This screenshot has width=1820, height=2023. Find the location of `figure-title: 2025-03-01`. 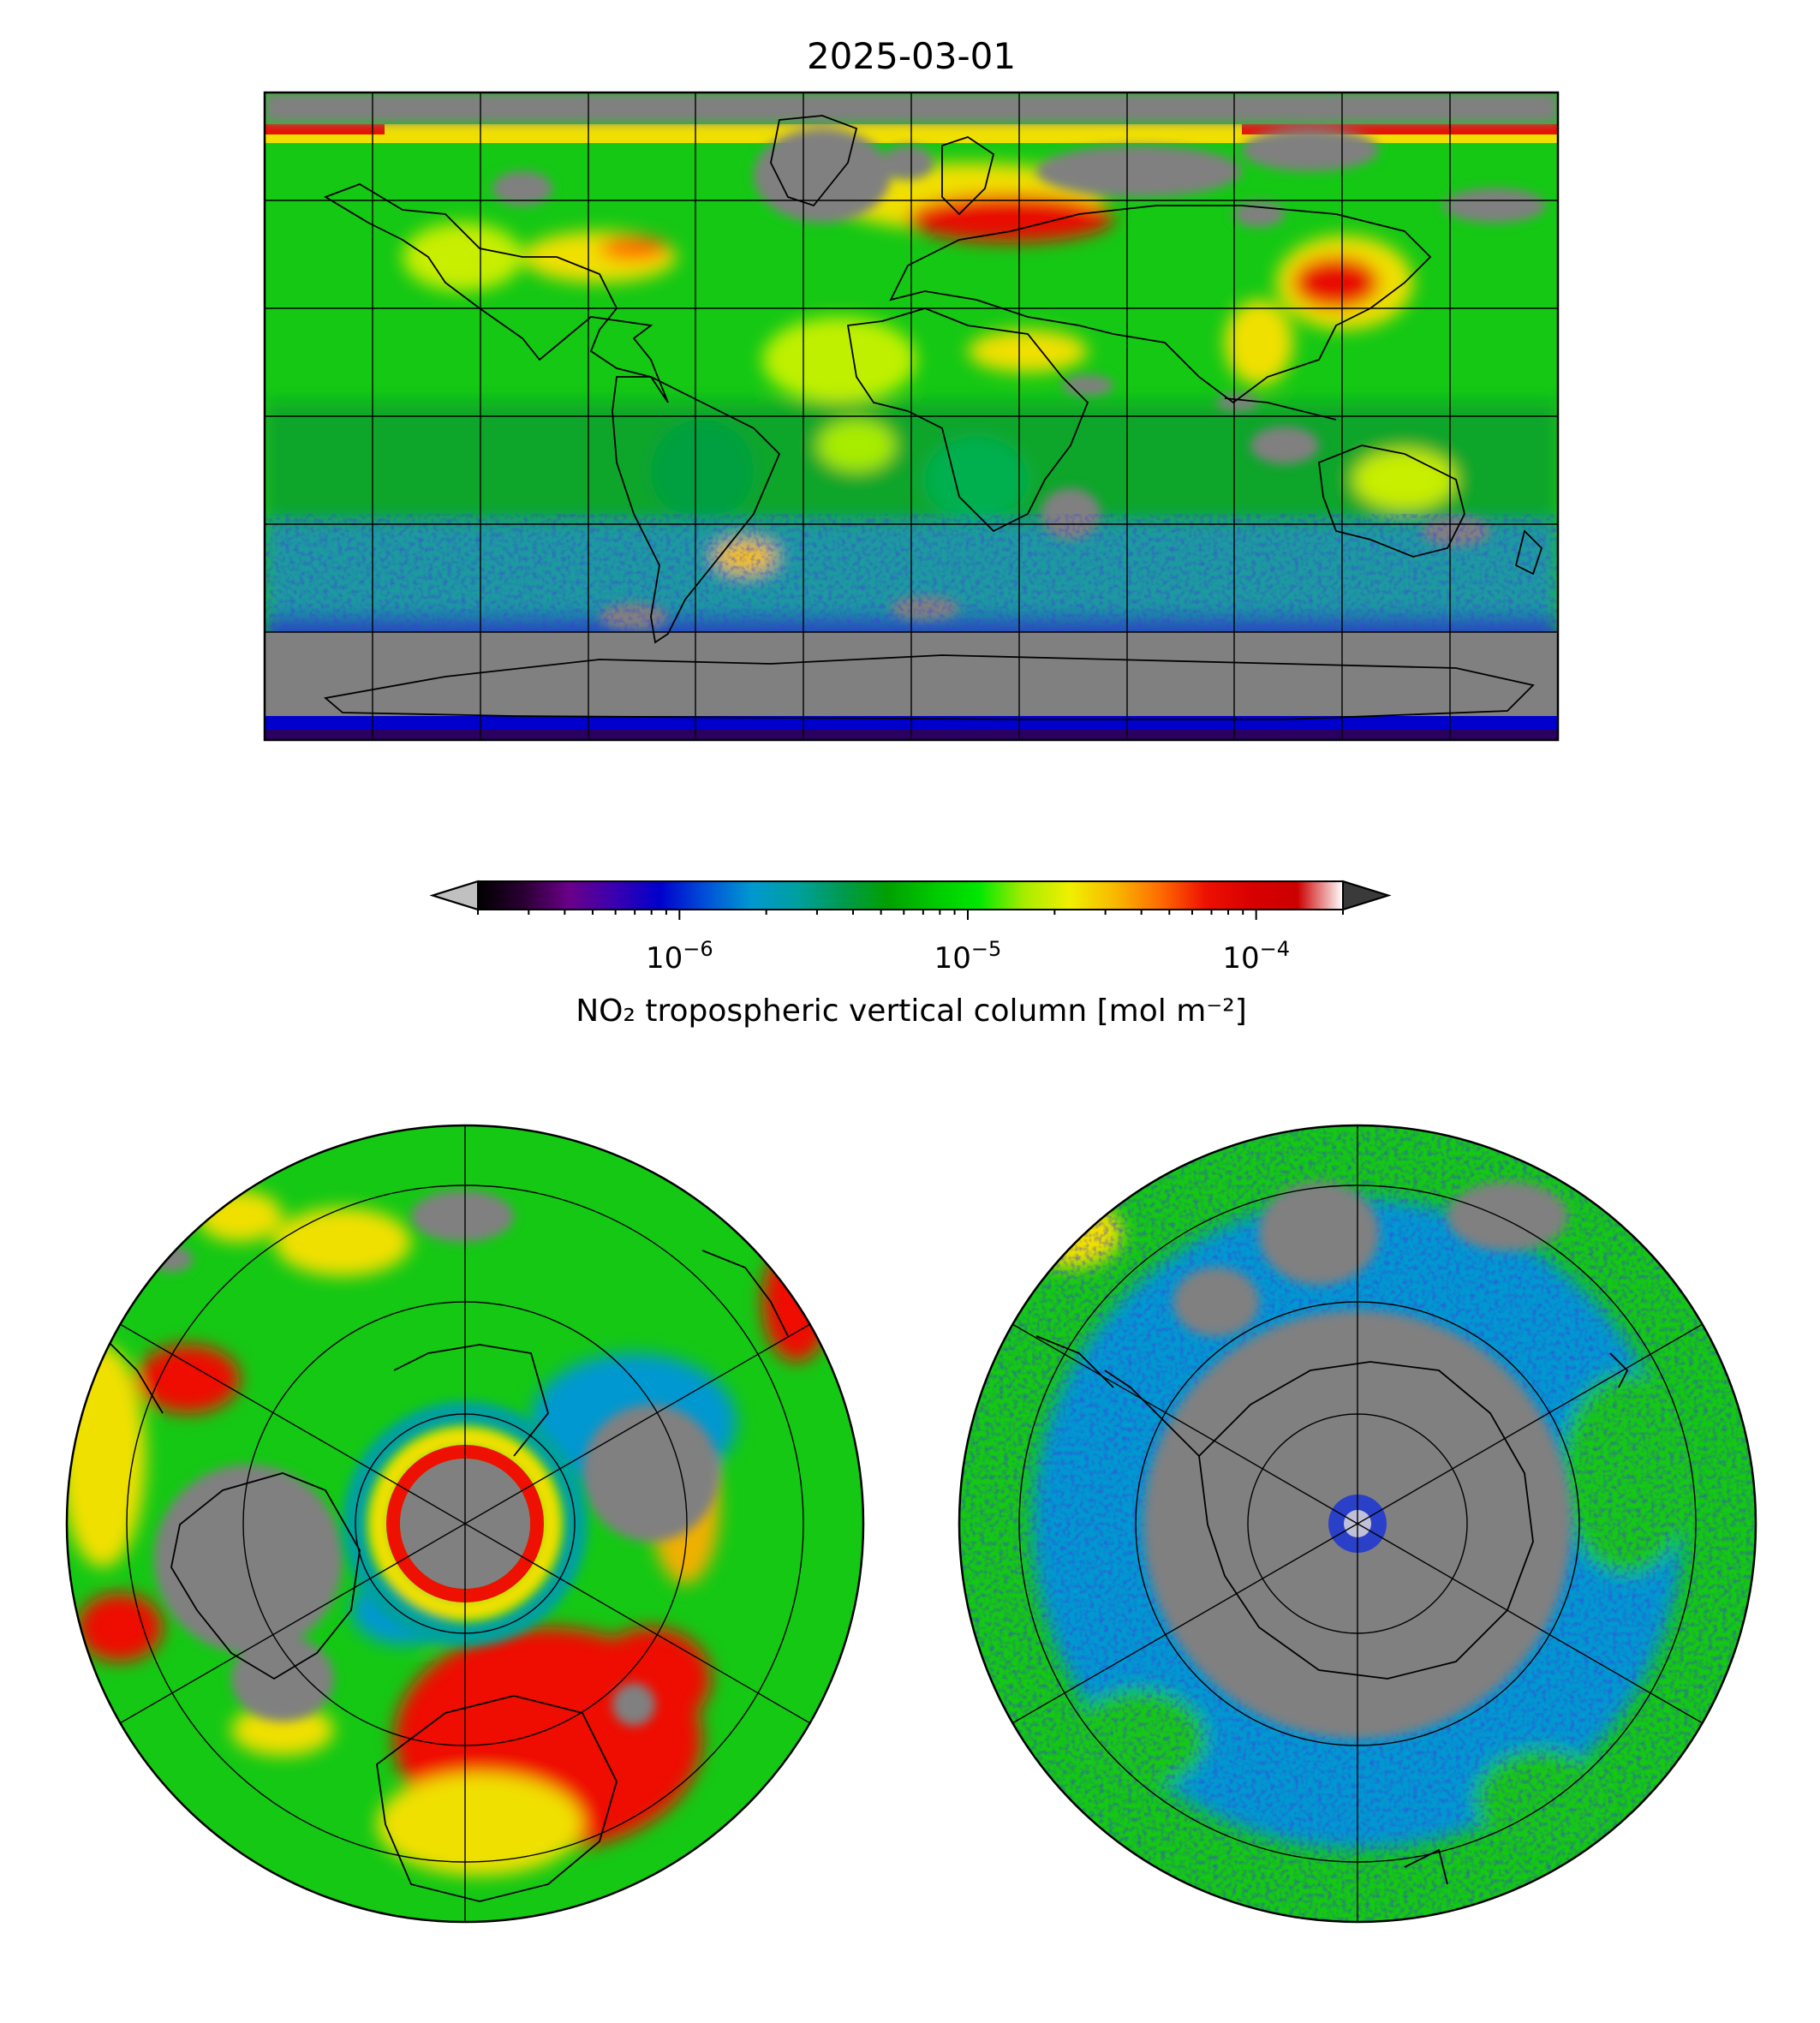

figure-title: 2025-03-01 is located at coordinates (911, 56).